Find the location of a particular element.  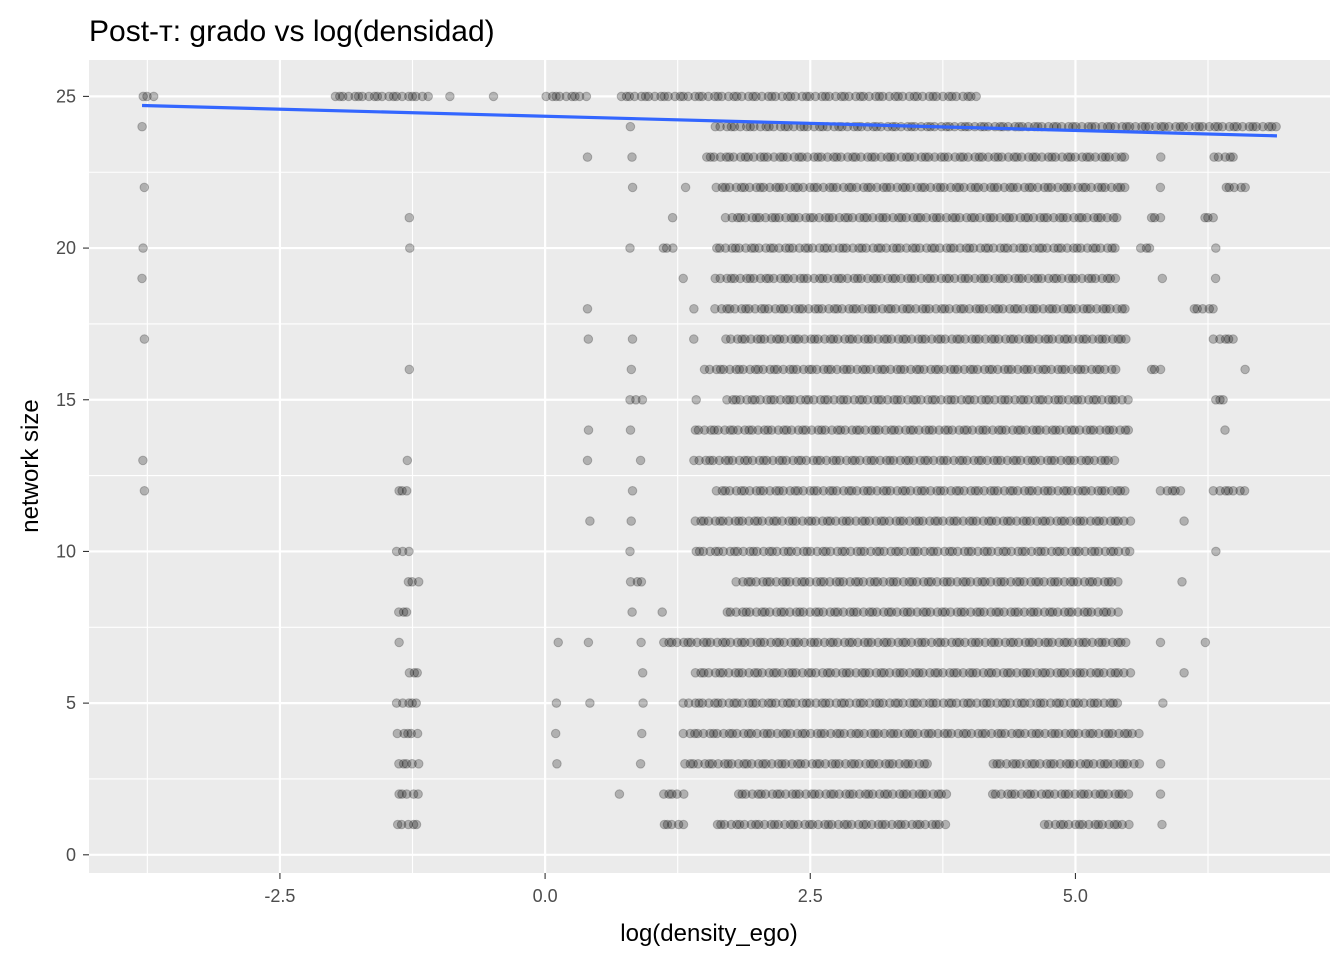

y-tick-label: 10 is located at coordinates (66, 551).